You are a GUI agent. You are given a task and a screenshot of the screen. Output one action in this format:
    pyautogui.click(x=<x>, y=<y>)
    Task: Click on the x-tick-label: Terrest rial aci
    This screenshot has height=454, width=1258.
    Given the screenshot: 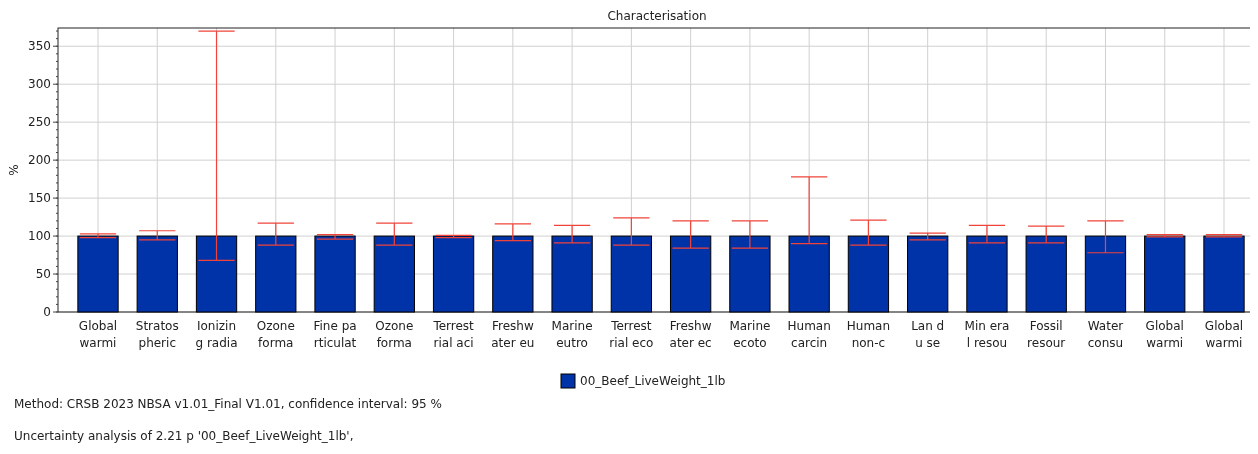 What is the action you would take?
    pyautogui.click(x=453, y=334)
    